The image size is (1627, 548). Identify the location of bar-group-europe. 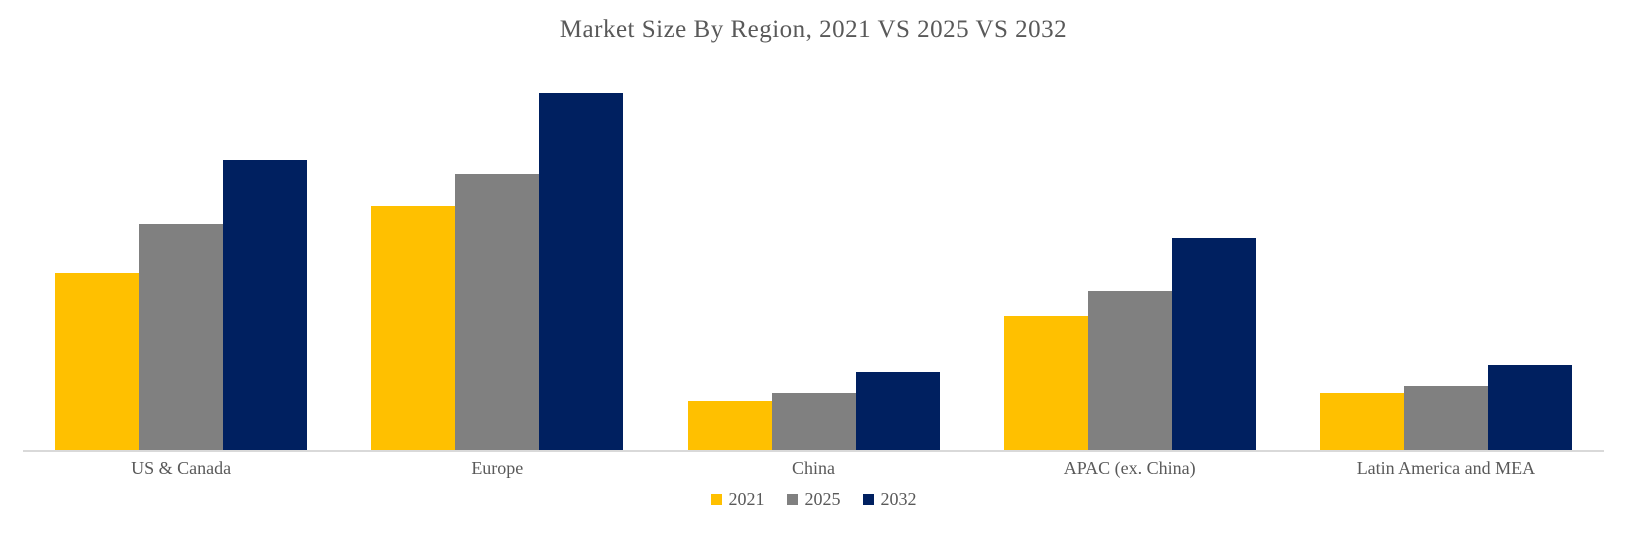
(497, 255).